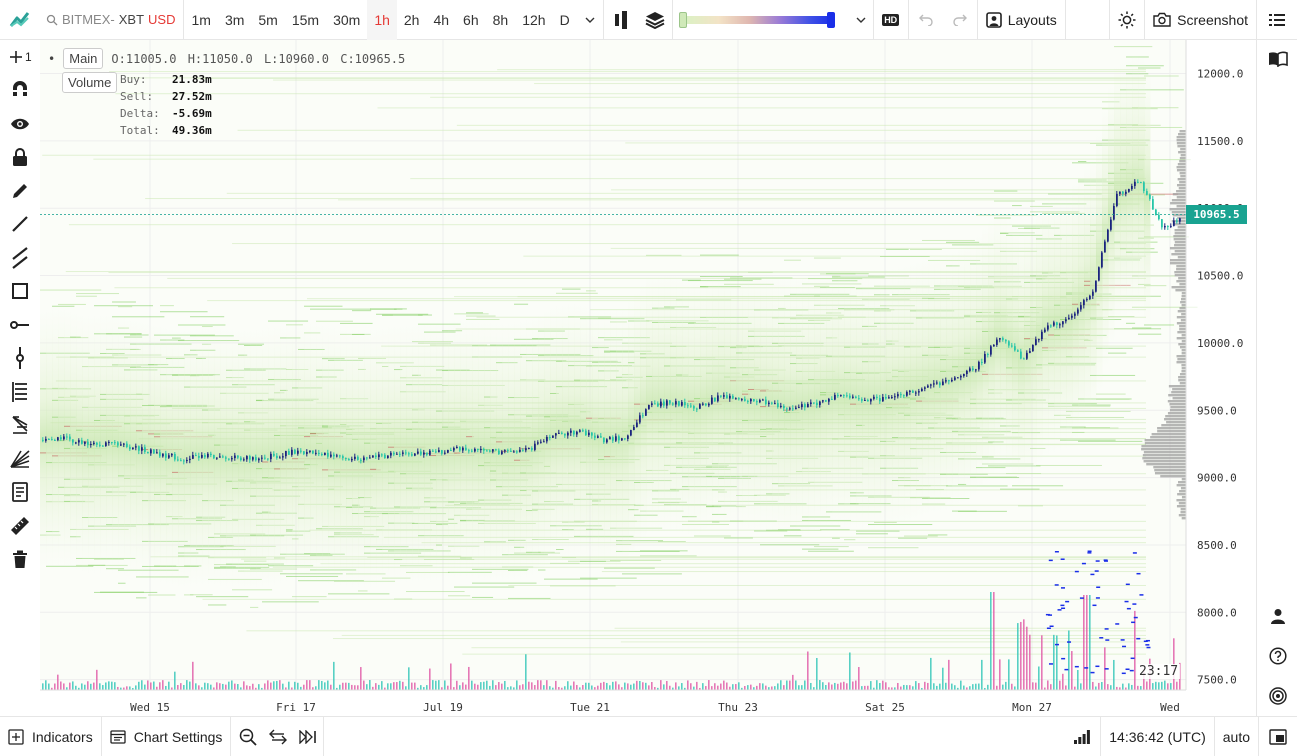 The height and width of the screenshot is (756, 1297). I want to click on interval-1m: 1m, so click(201, 19).